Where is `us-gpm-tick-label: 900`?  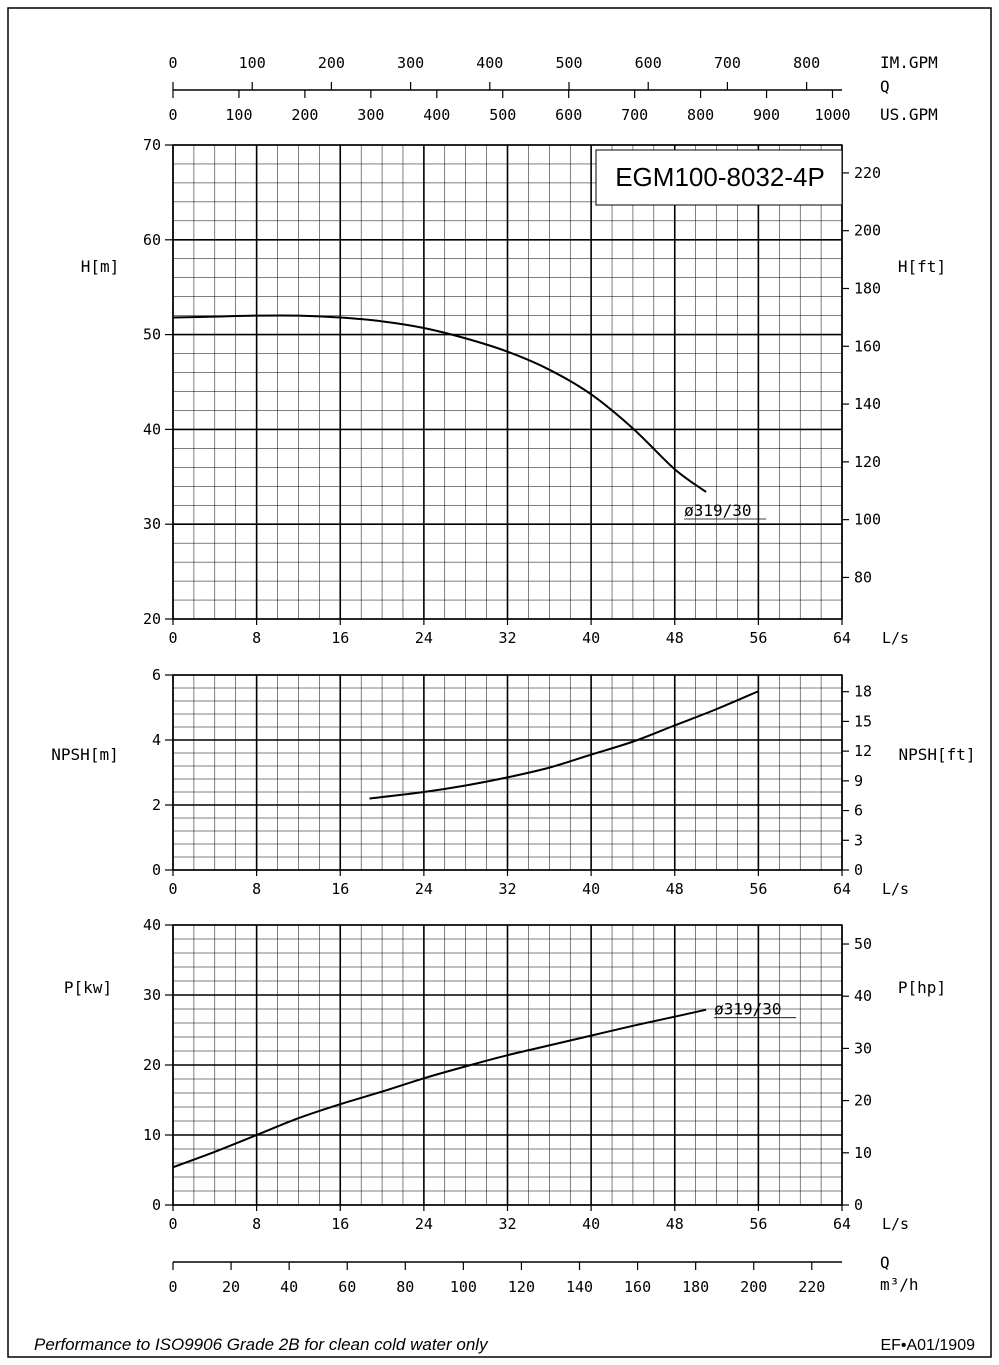
us-gpm-tick-label: 900 is located at coordinates (766, 115).